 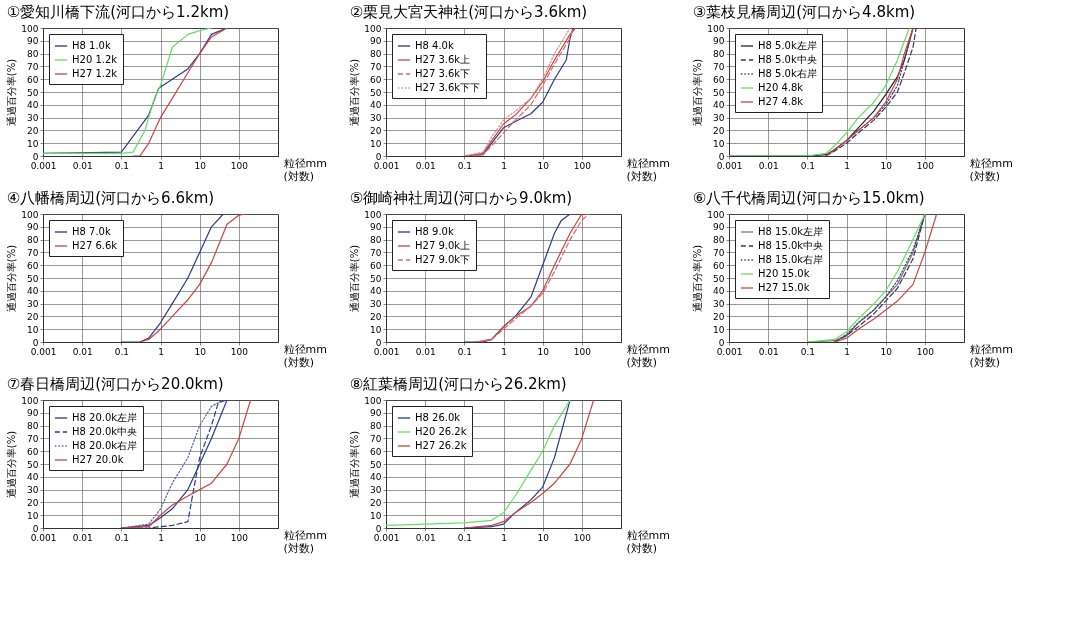 What do you see at coordinates (33, 304) in the screenshot?
I see `y-tick-label: 30` at bounding box center [33, 304].